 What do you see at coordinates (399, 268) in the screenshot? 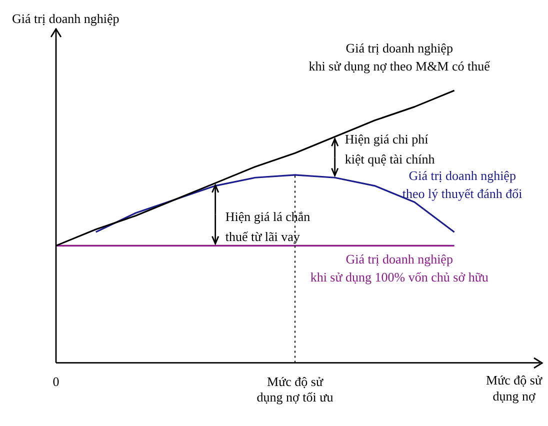
I see `series-label: Giá trị doanh nghiệp khi sử dụng 100% vốn chủ sở hữu` at bounding box center [399, 268].